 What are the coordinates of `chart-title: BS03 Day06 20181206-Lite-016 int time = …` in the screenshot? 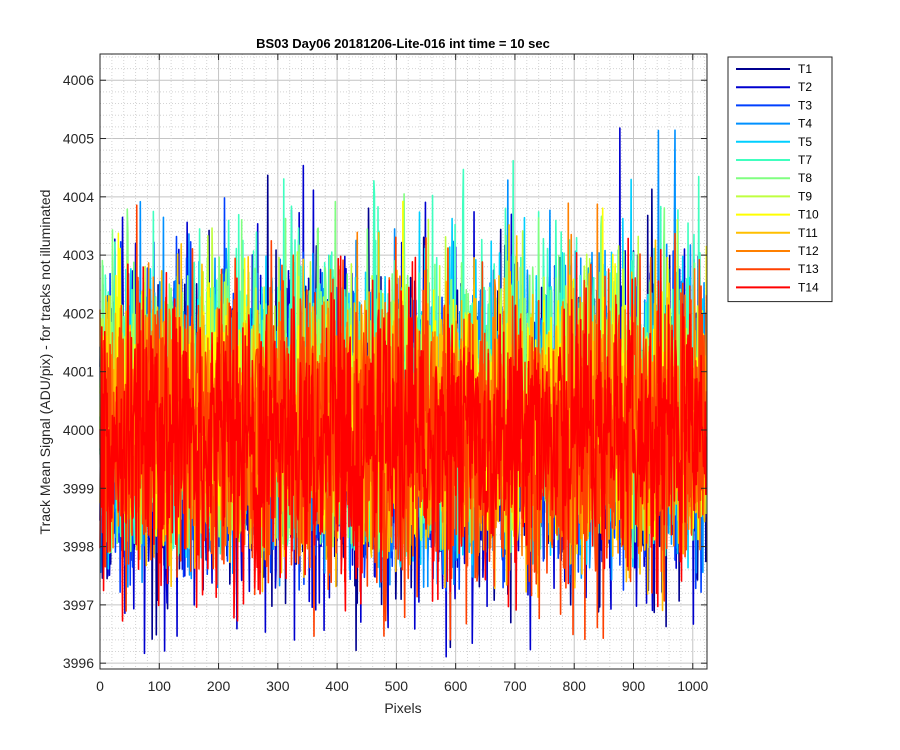 It's located at (403, 43).